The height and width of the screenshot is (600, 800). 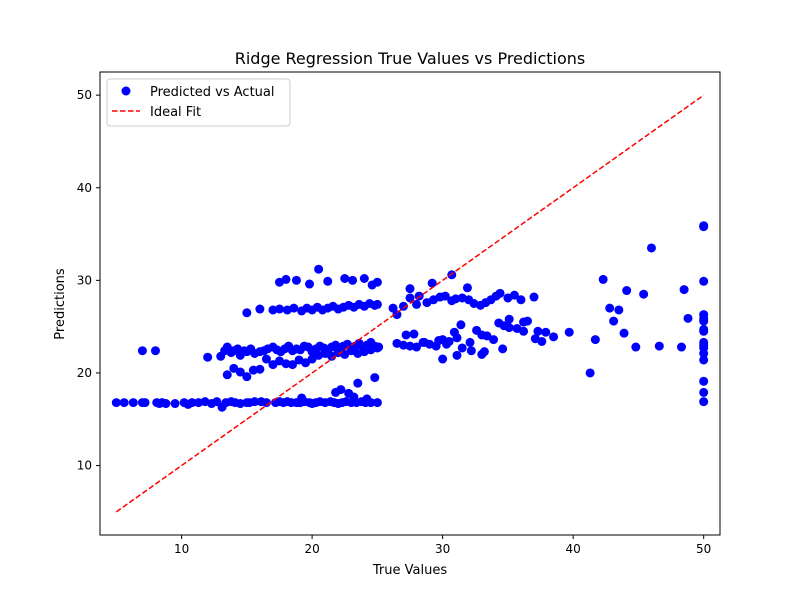 I want to click on y-tick-label: 10, so click(x=84, y=466).